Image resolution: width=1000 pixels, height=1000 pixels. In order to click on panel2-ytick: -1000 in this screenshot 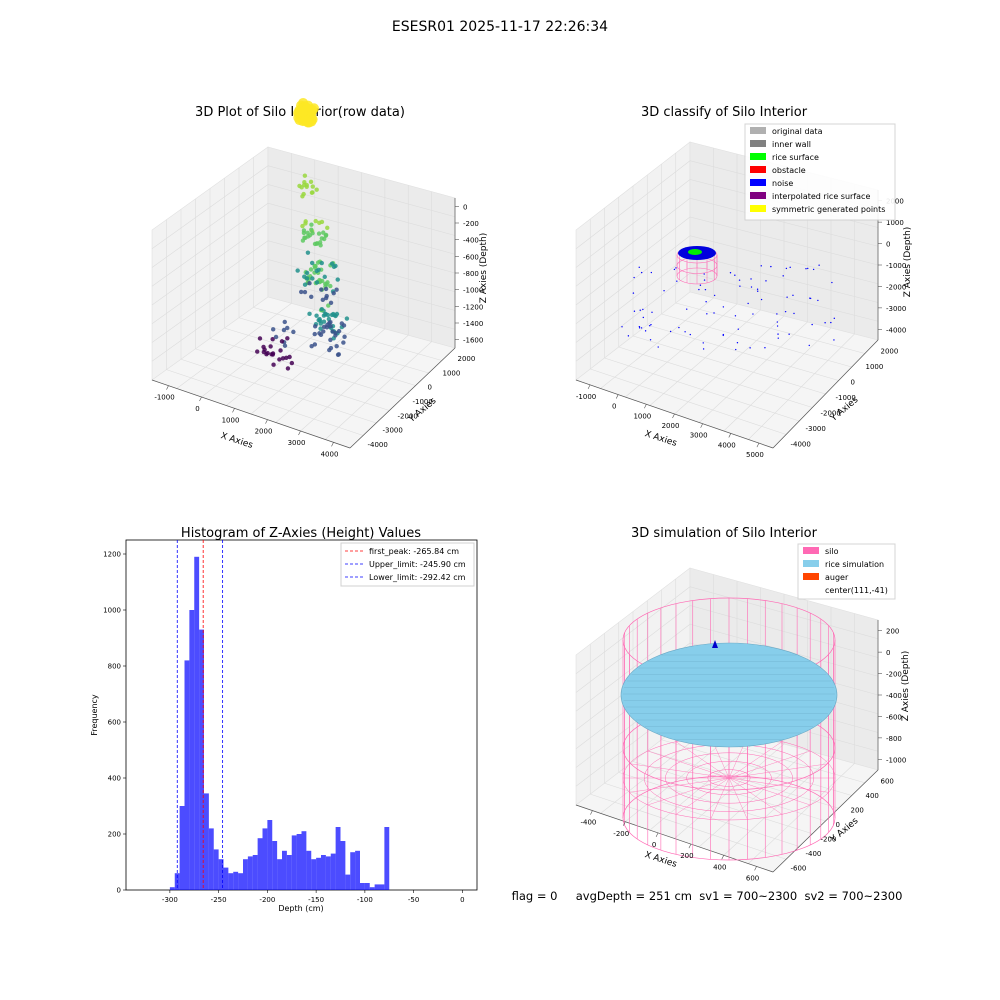, I will do `click(846, 398)`.